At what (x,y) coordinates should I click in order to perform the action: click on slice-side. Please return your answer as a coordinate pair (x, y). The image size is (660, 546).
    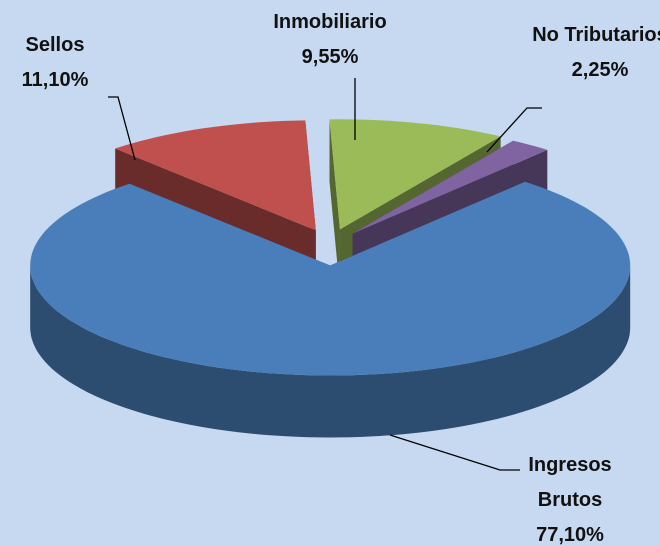
    Looking at the image, I should click on (334, 205).